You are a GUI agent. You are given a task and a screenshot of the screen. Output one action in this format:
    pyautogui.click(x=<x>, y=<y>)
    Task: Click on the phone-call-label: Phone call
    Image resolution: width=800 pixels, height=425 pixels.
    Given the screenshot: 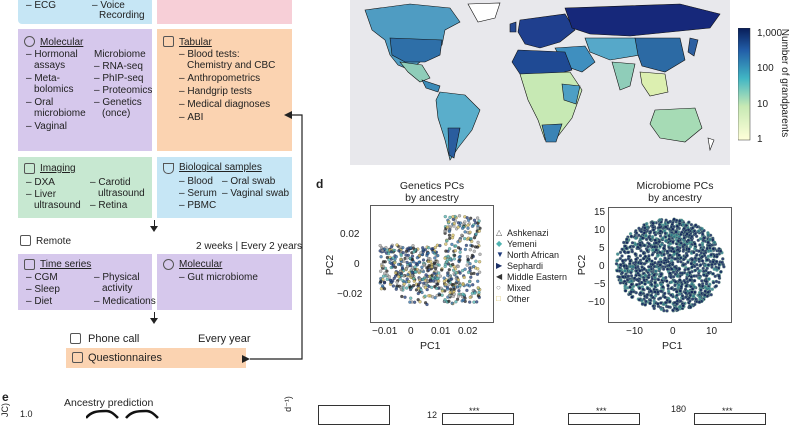 What is the action you would take?
    pyautogui.click(x=114, y=339)
    